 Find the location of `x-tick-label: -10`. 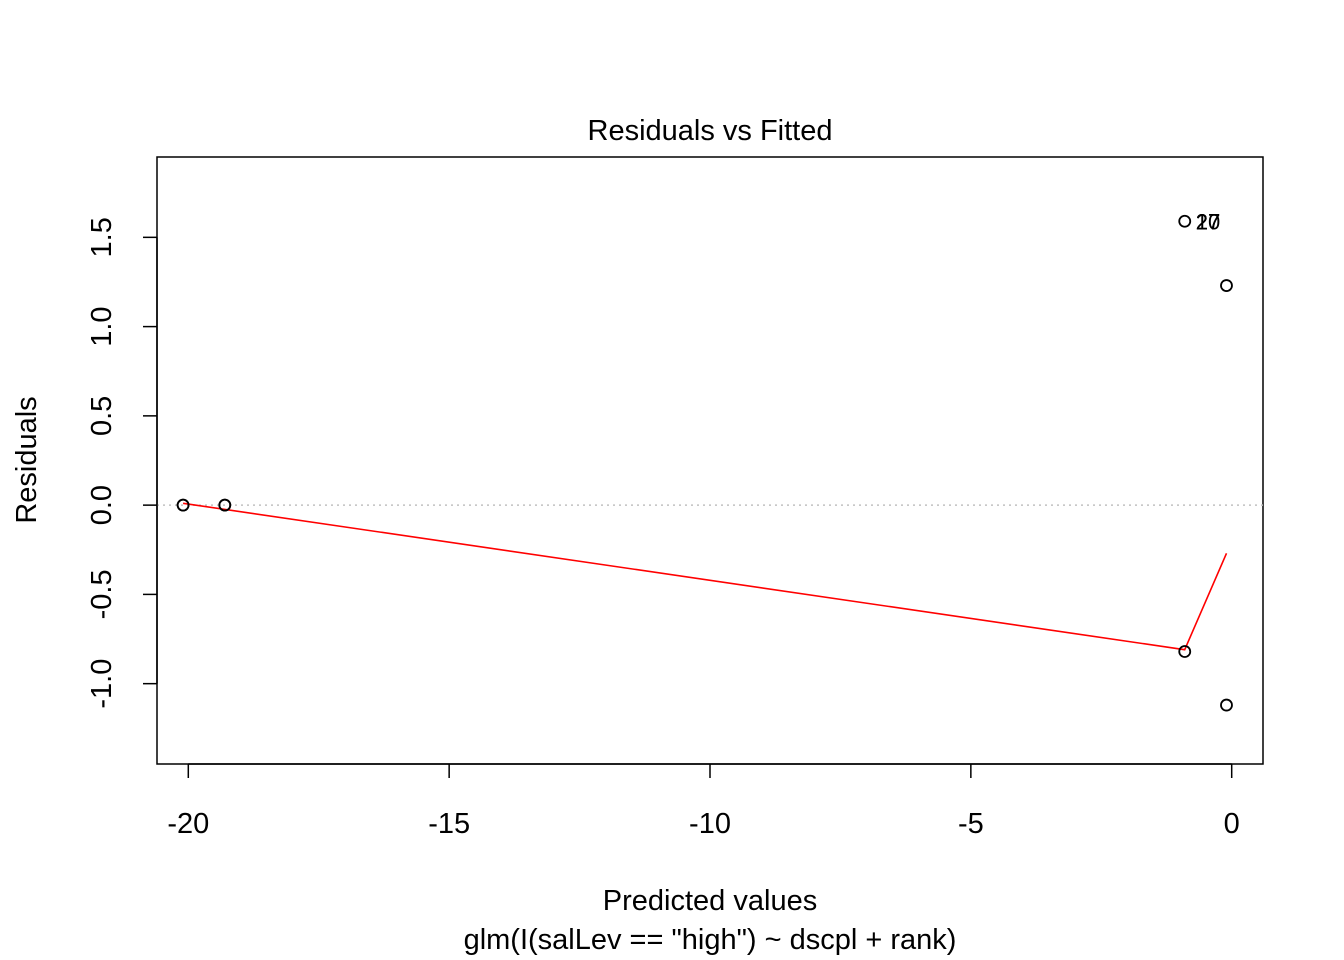

x-tick-label: -10 is located at coordinates (710, 824).